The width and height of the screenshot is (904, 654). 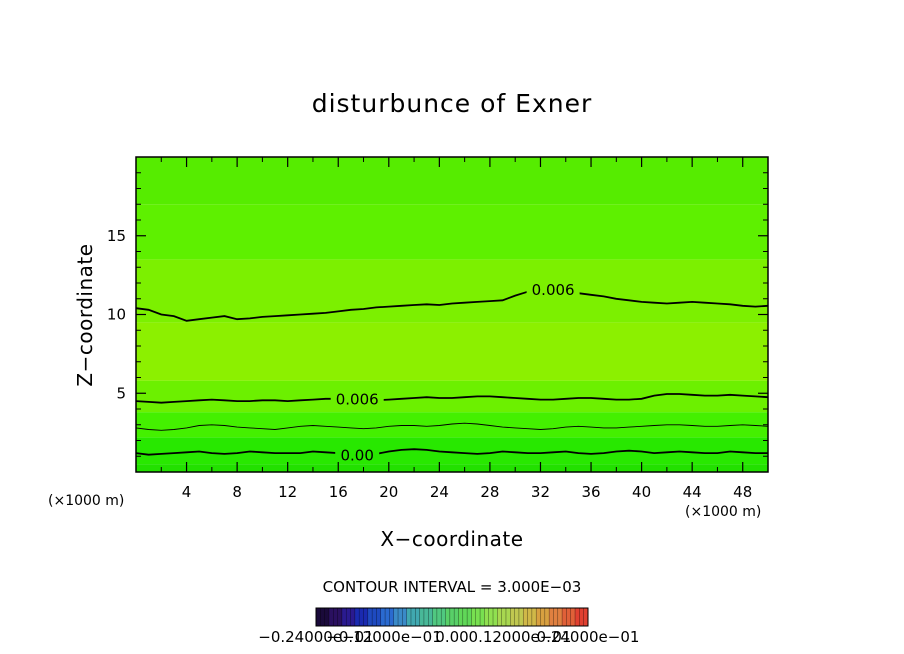 I want to click on x-tick-label: 48, so click(x=742, y=492).